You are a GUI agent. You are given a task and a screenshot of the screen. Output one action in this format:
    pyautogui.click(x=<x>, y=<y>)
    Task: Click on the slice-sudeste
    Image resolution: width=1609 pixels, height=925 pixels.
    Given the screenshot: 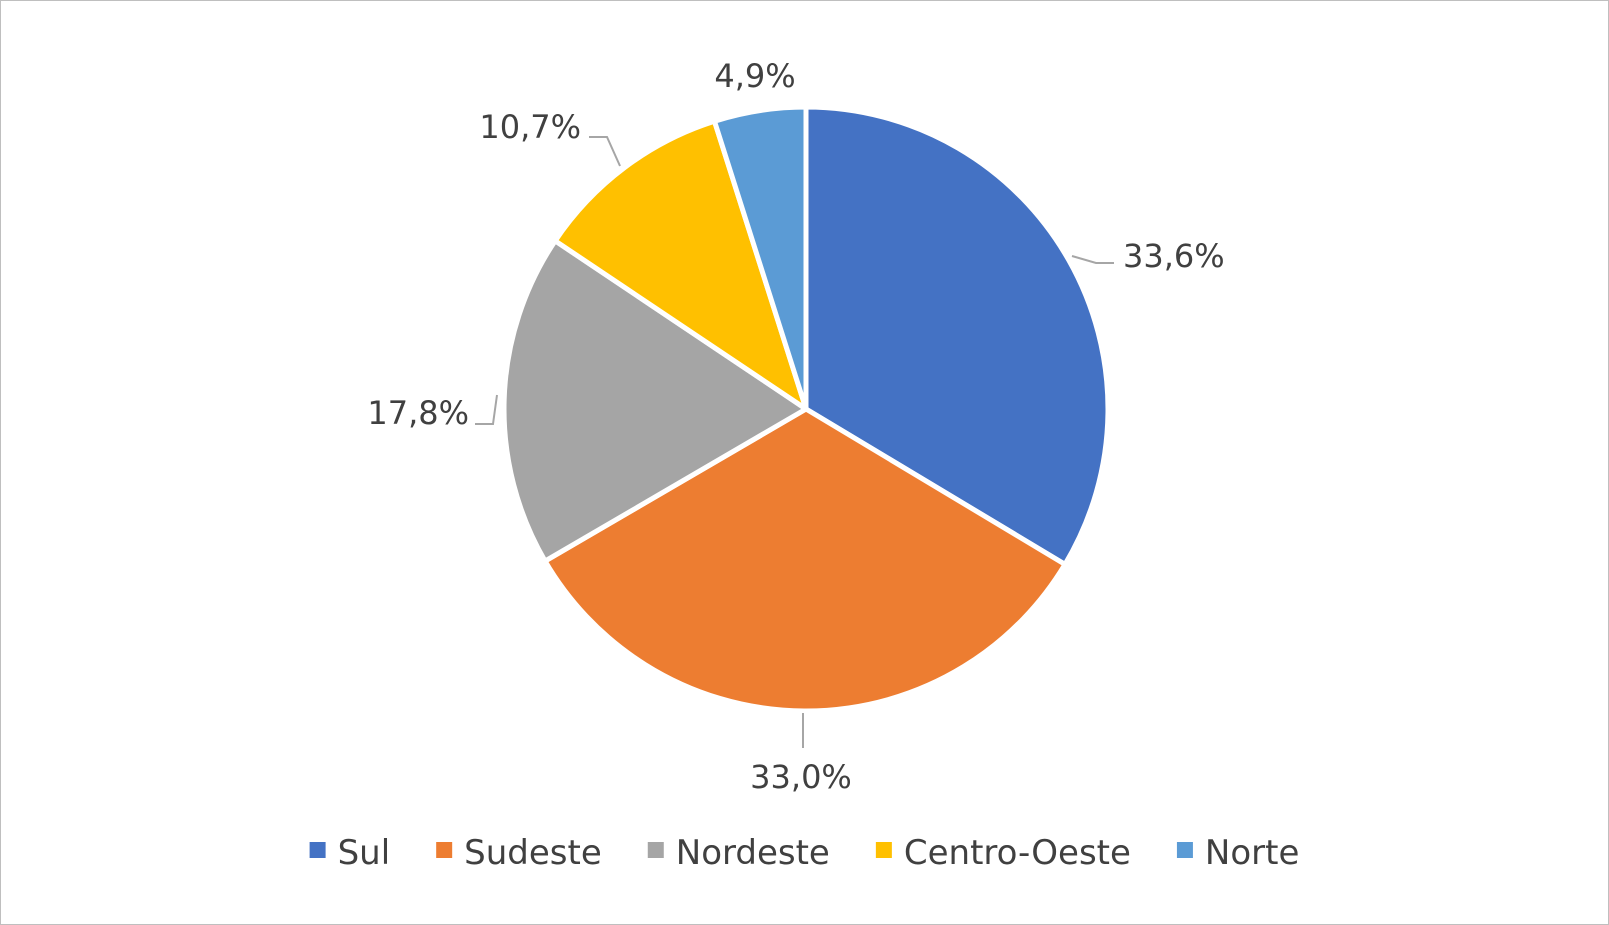 What is the action you would take?
    pyautogui.click(x=805, y=560)
    